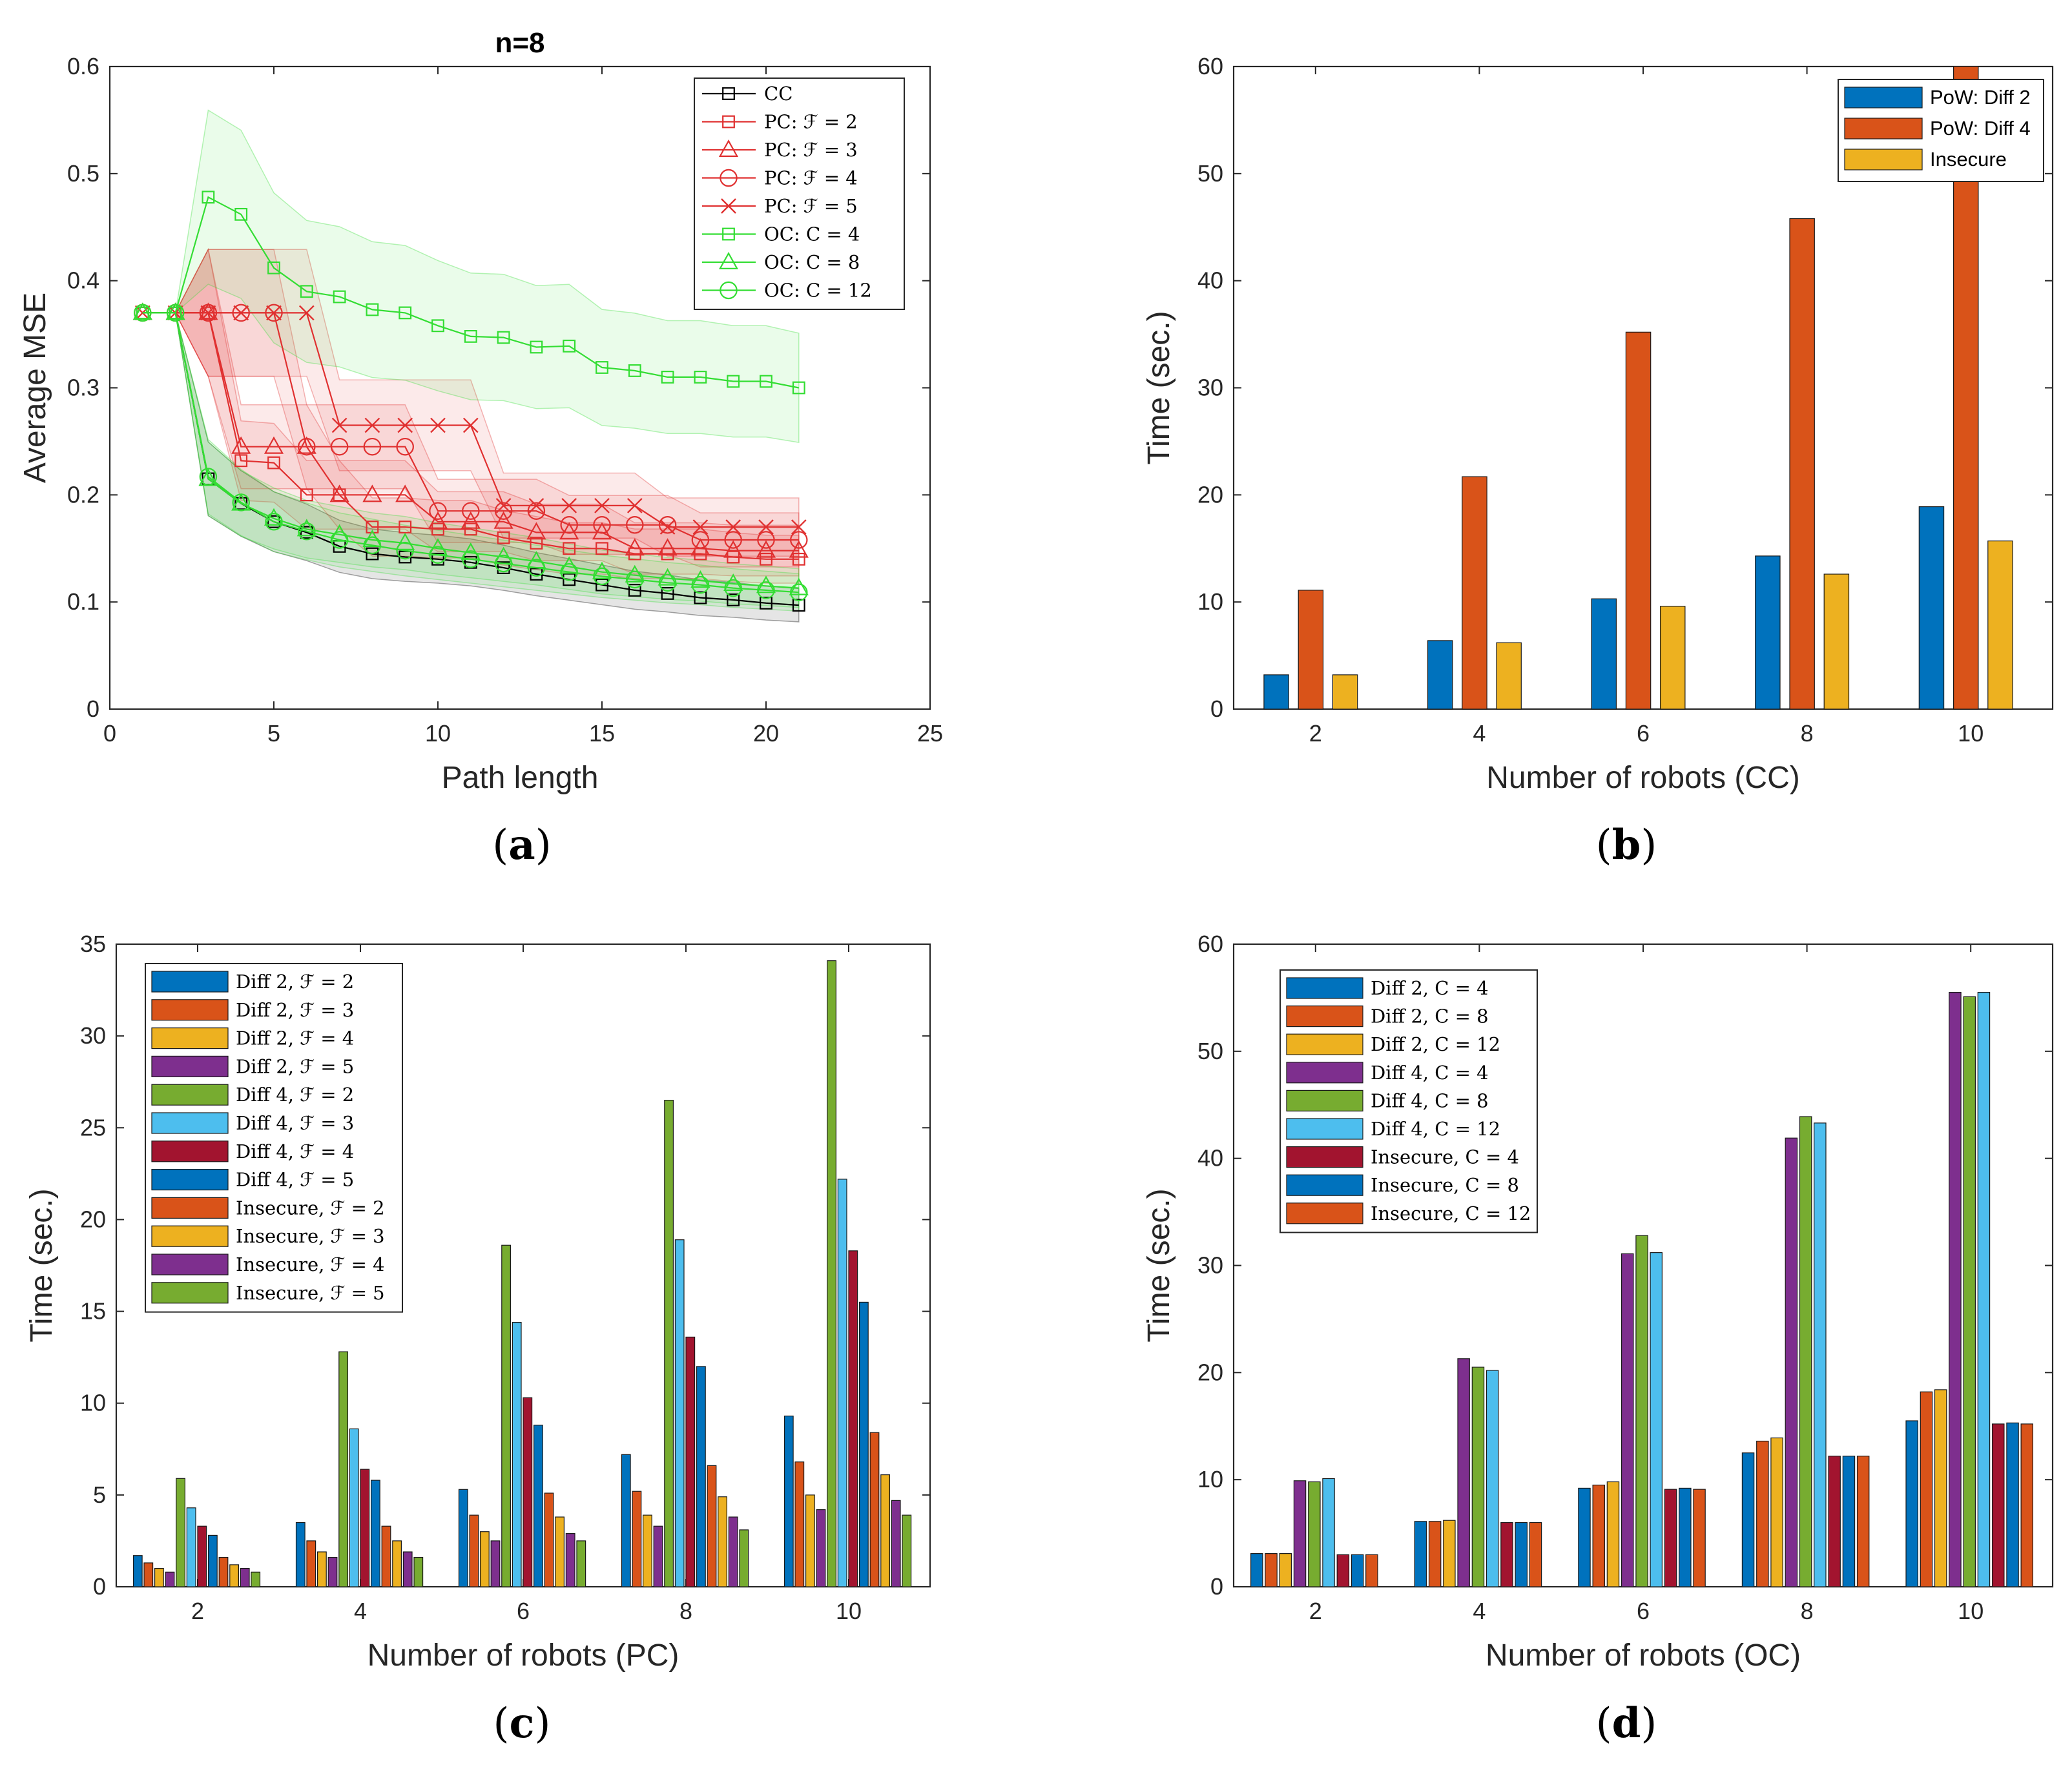 The height and width of the screenshot is (1765, 2072). I want to click on panel-label-paren: (, so click(1604, 1724).